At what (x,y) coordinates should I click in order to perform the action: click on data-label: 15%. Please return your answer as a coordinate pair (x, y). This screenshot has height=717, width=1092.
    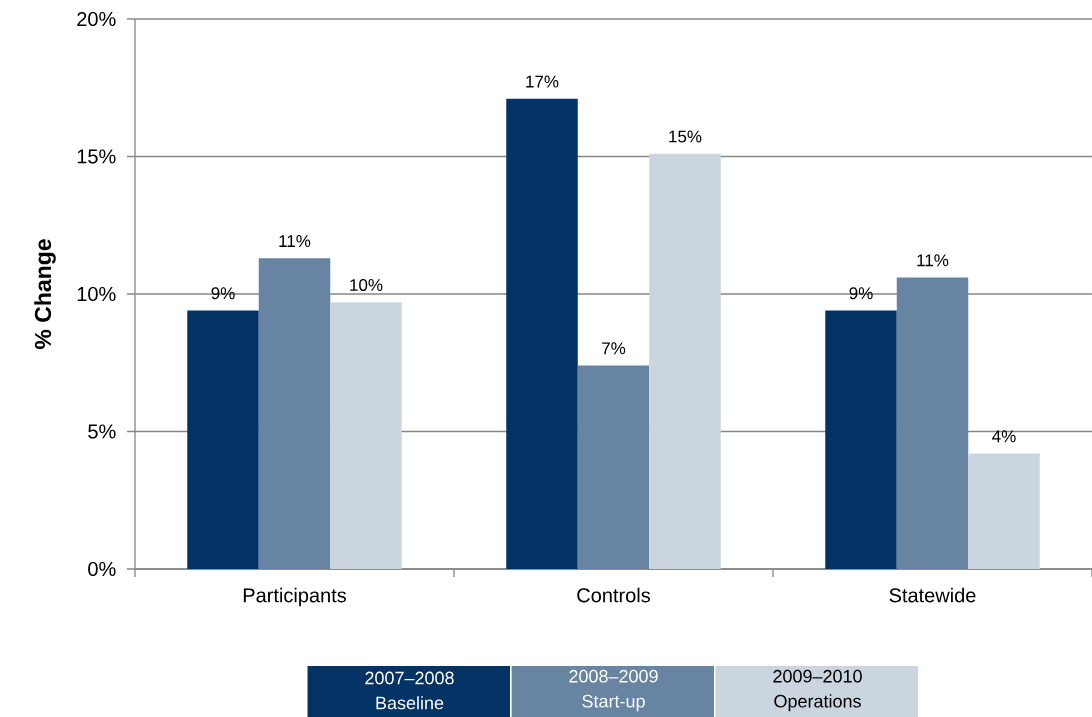
    Looking at the image, I should click on (685, 136).